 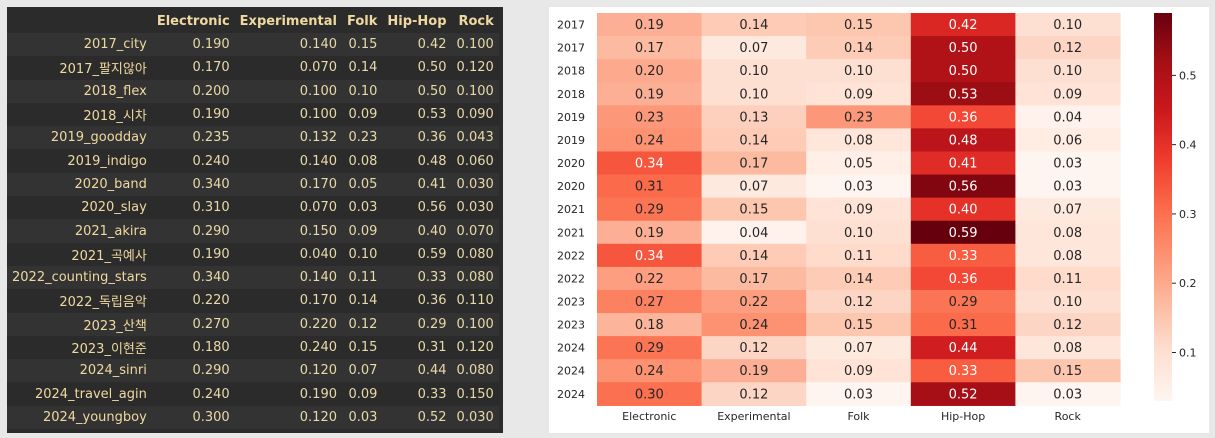 What do you see at coordinates (288, 138) in the screenshot?
I see `table-cell: 0.132` at bounding box center [288, 138].